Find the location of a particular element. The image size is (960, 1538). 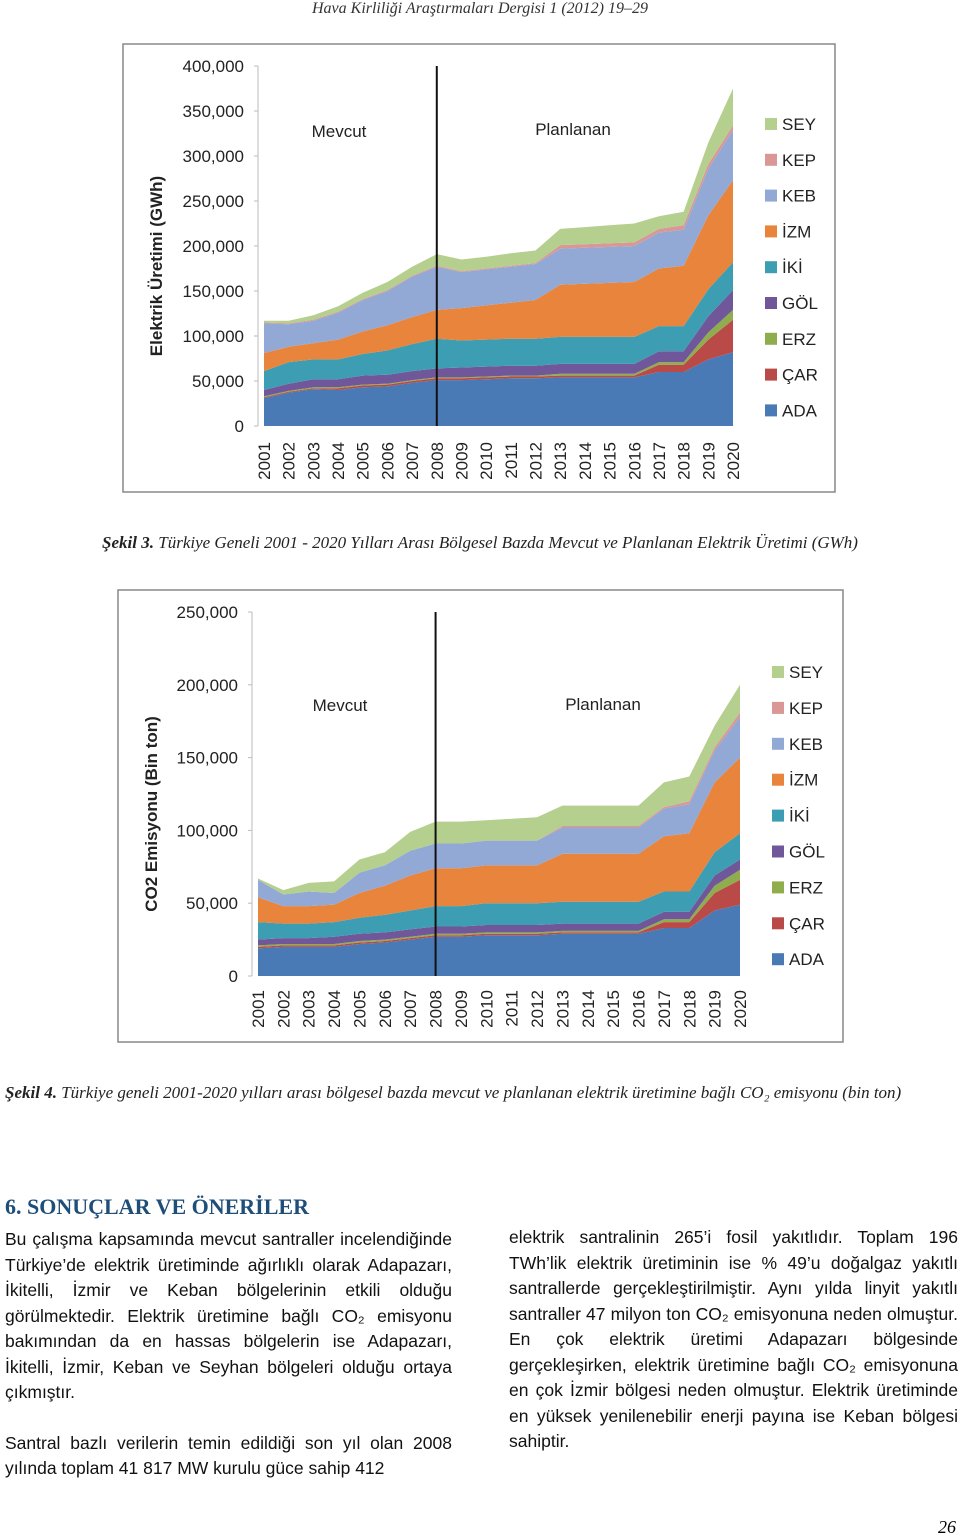

x-tick-label: 2018 is located at coordinates (684, 461).